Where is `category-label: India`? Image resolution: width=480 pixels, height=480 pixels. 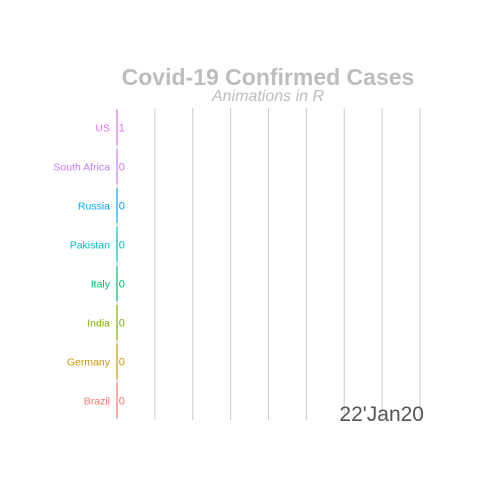
category-label: India is located at coordinates (98, 324).